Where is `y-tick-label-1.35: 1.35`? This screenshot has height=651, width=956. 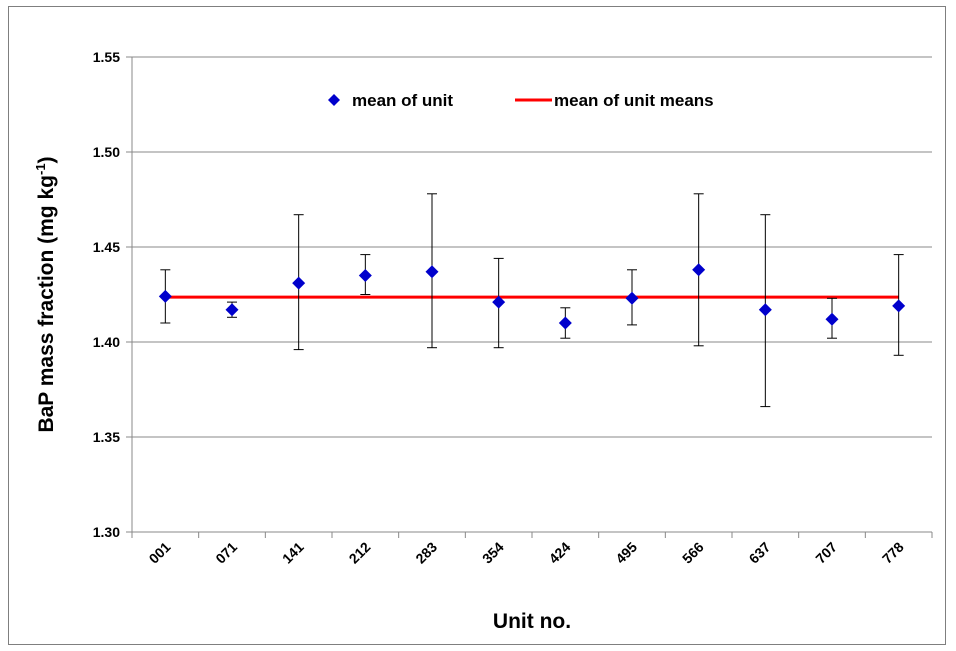 y-tick-label-1.35: 1.35 is located at coordinates (106, 437).